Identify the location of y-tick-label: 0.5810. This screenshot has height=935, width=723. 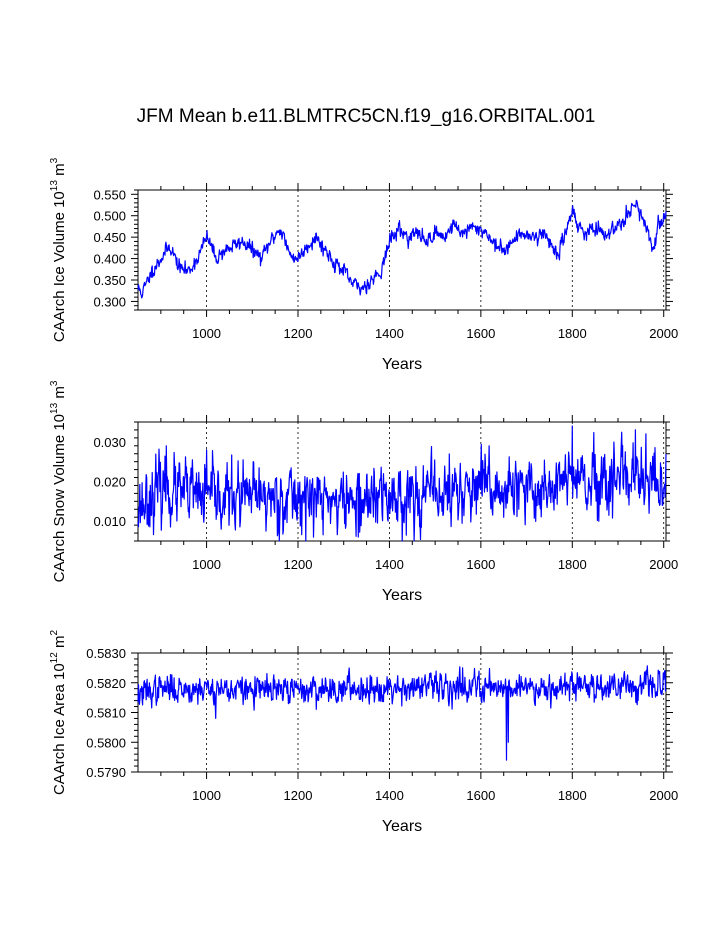
(106, 713).